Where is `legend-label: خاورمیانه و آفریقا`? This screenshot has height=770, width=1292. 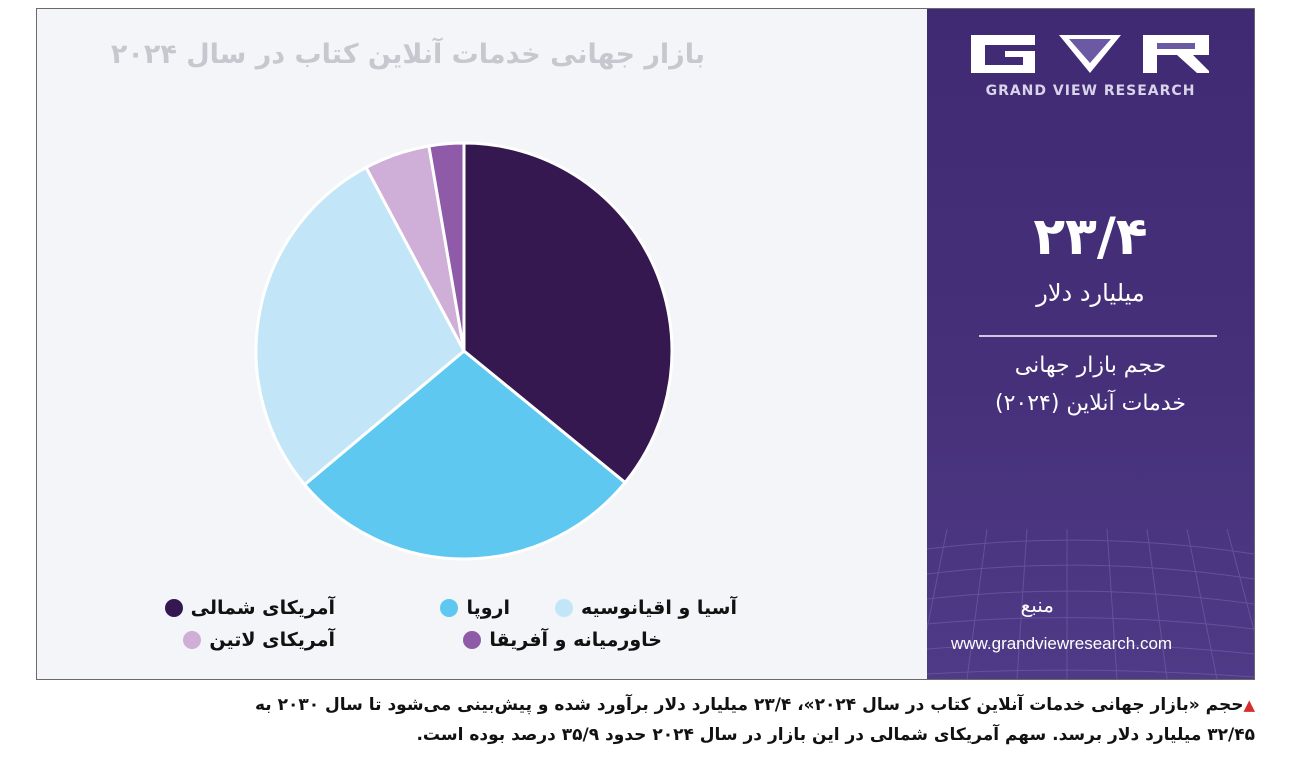 legend-label: خاورمیانه و آفریقا is located at coordinates (575, 640).